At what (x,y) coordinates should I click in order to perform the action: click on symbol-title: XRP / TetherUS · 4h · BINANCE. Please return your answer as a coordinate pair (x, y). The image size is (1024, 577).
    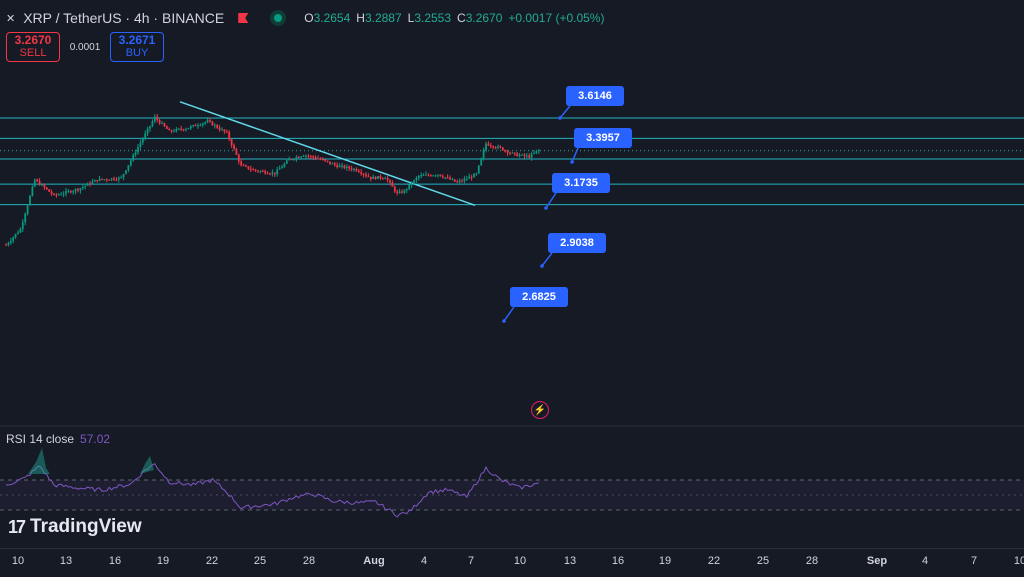
    Looking at the image, I should click on (124, 18).